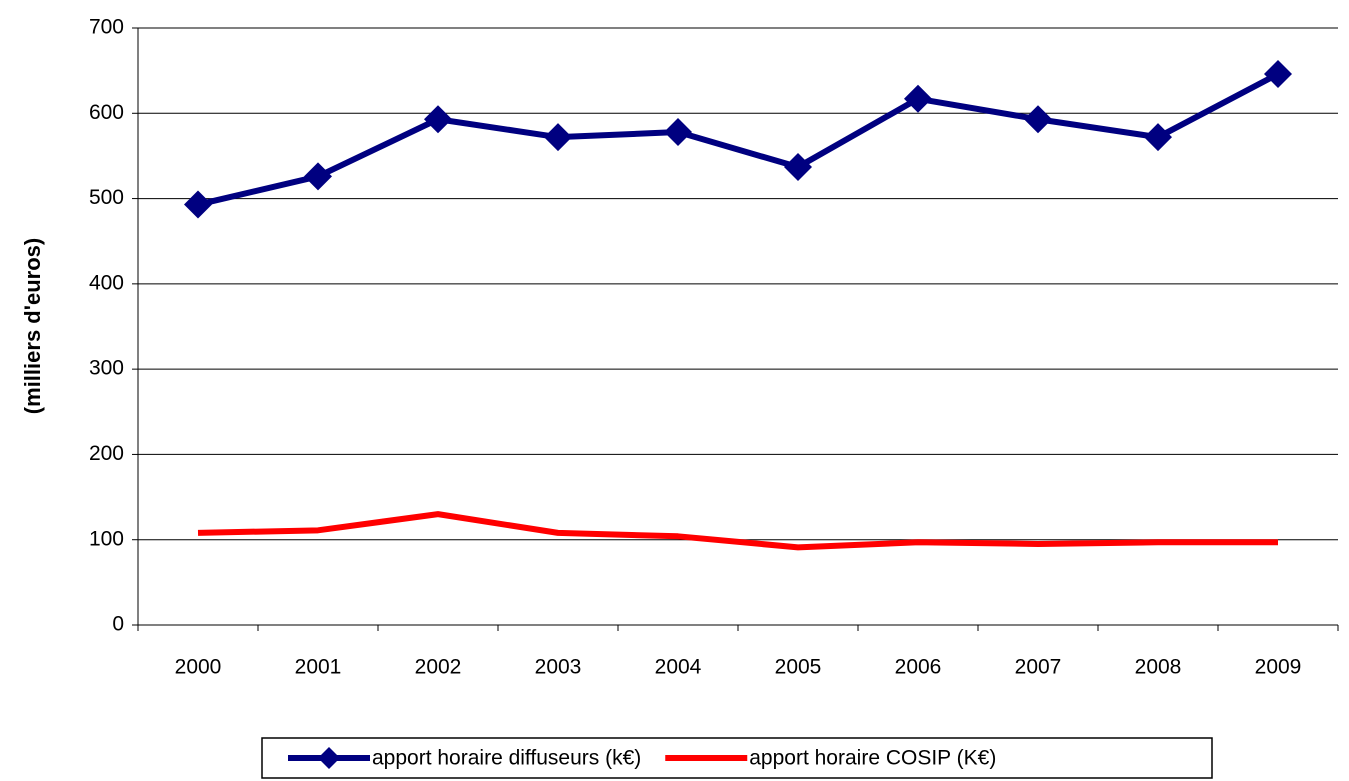 The image size is (1349, 781). Describe the element at coordinates (1278, 667) in the screenshot. I see `x-tick-label: 2009` at that location.